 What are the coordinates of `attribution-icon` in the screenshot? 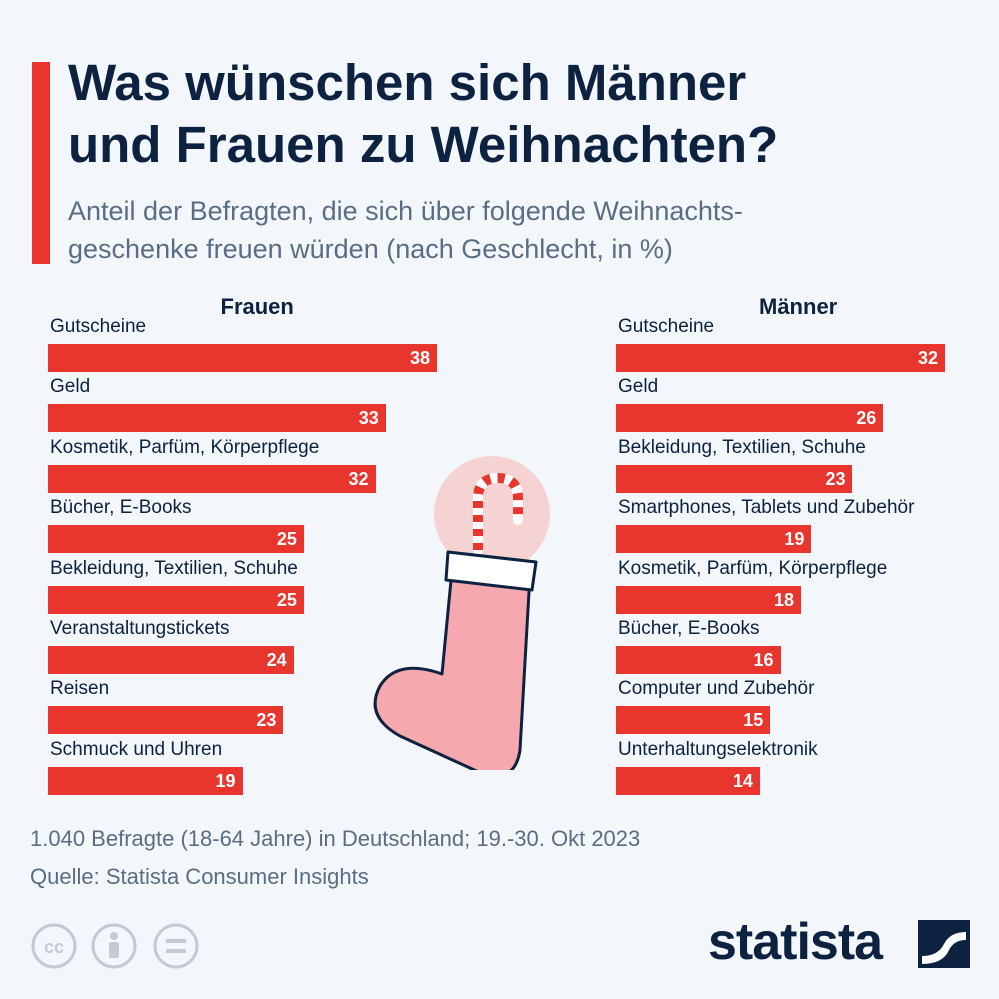 It's located at (114, 946).